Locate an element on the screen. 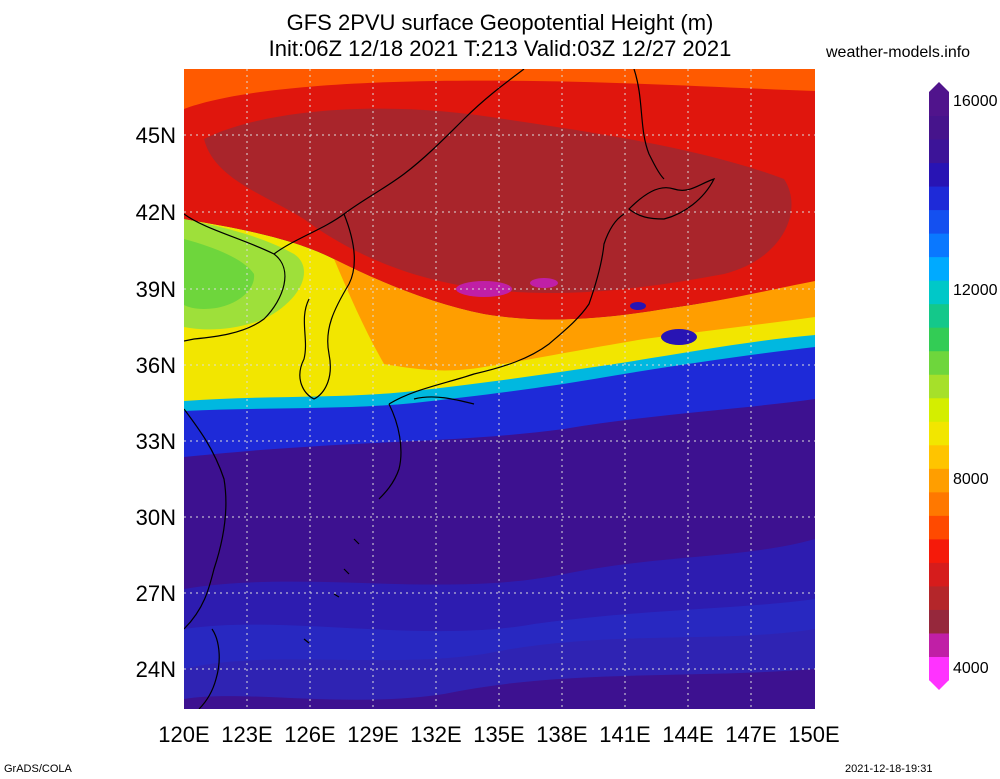  lon-label: 126E is located at coordinates (310, 734).